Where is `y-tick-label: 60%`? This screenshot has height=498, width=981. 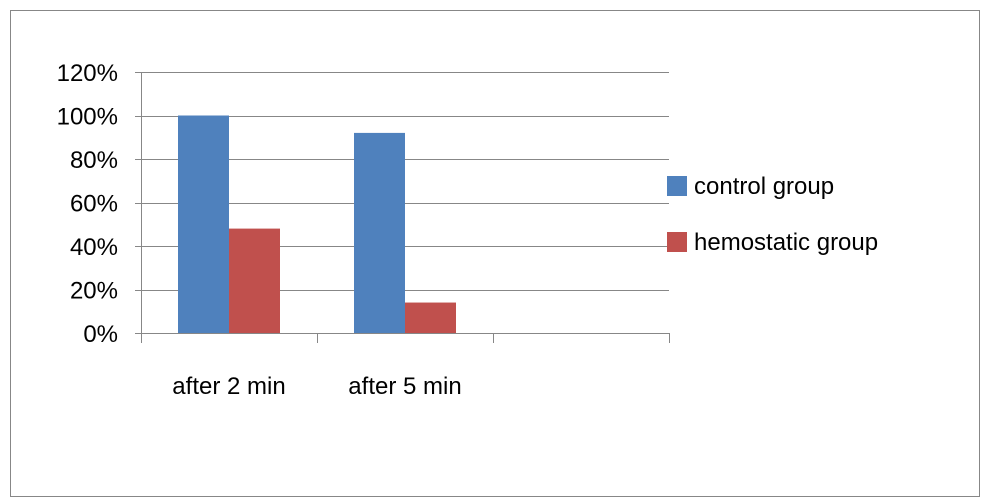
y-tick-label: 60% is located at coordinates (94, 204).